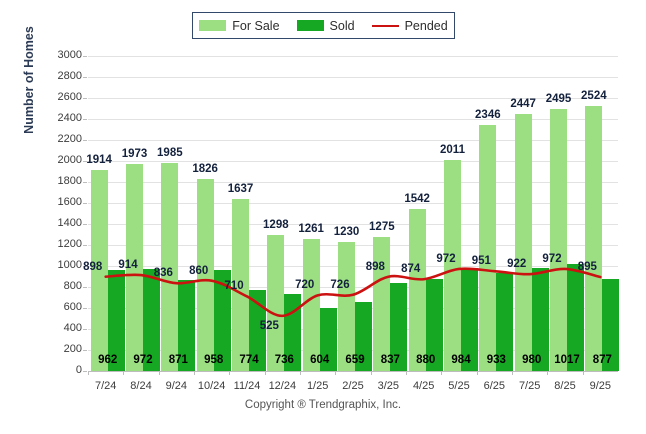 This screenshot has height=434, width=646. What do you see at coordinates (69, 181) in the screenshot?
I see `y-axis-tick-label: 1800` at bounding box center [69, 181].